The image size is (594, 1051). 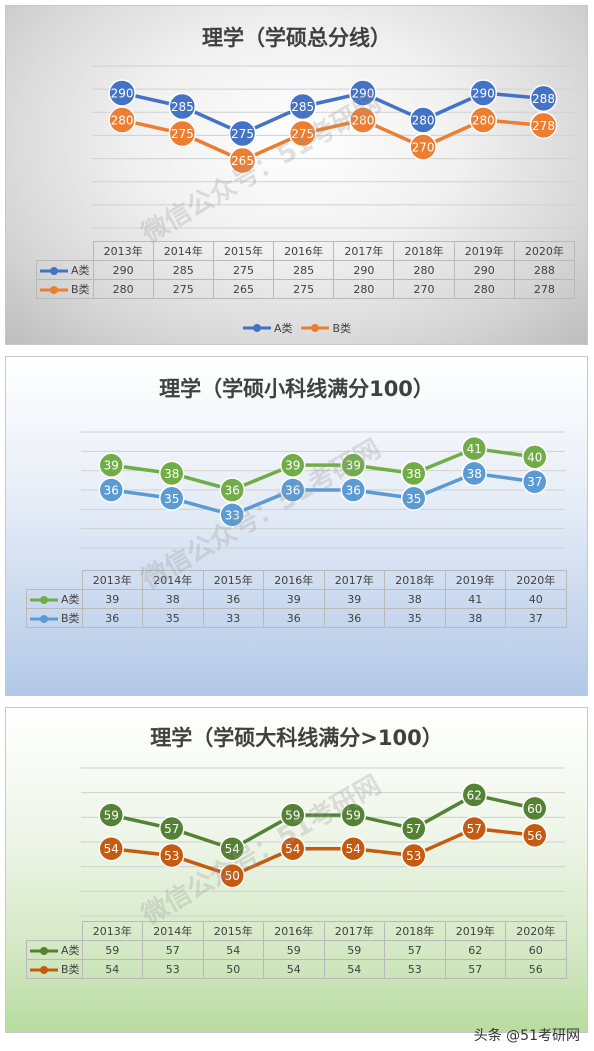 What do you see at coordinates (483, 120) in the screenshot?
I see `data-point: 280` at bounding box center [483, 120].